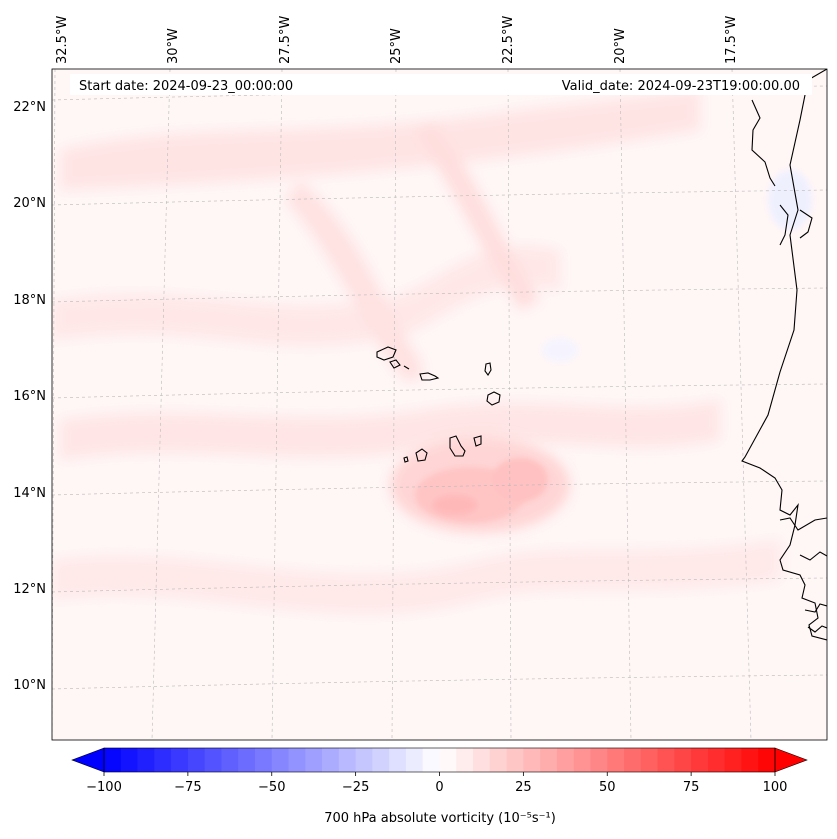 The height and width of the screenshot is (839, 837). What do you see at coordinates (607, 787) in the screenshot?
I see `colorbar-tick-label: 50` at bounding box center [607, 787].